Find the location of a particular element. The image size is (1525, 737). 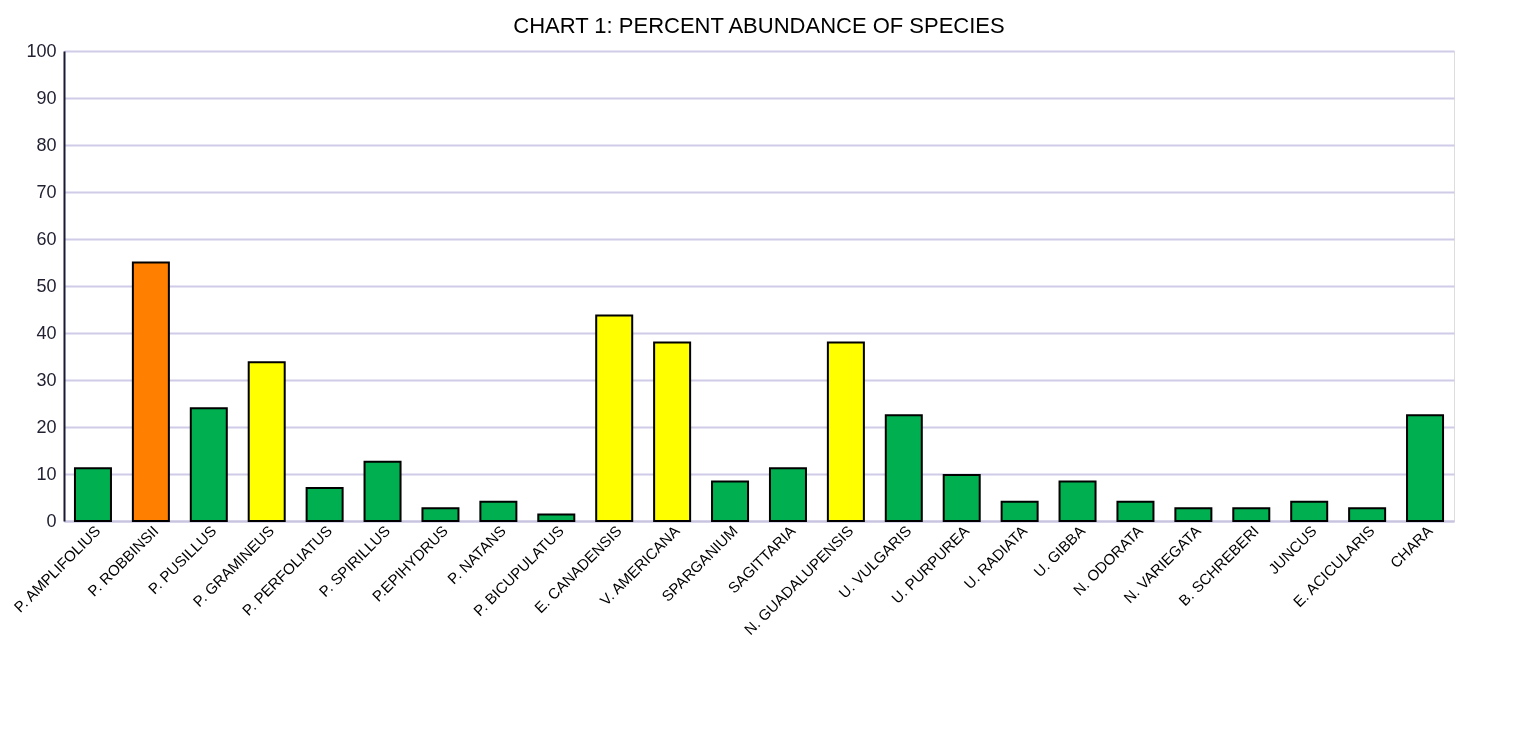

y-tick-label: 90 is located at coordinates (46, 97).